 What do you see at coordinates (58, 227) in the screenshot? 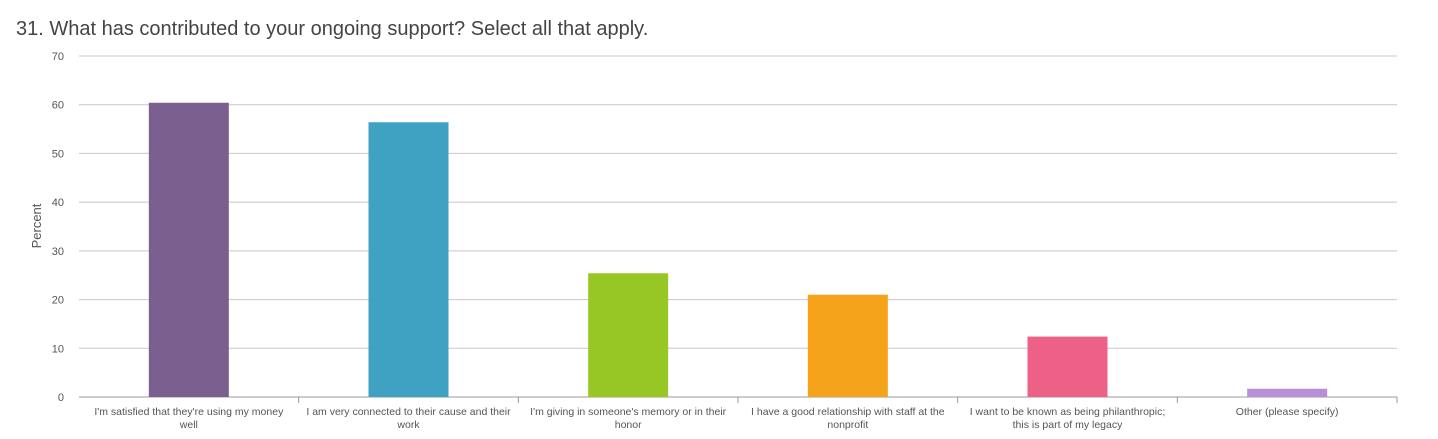
I see `y-axis-ticks: 0 10 20 30 40 50 60 70` at bounding box center [58, 227].